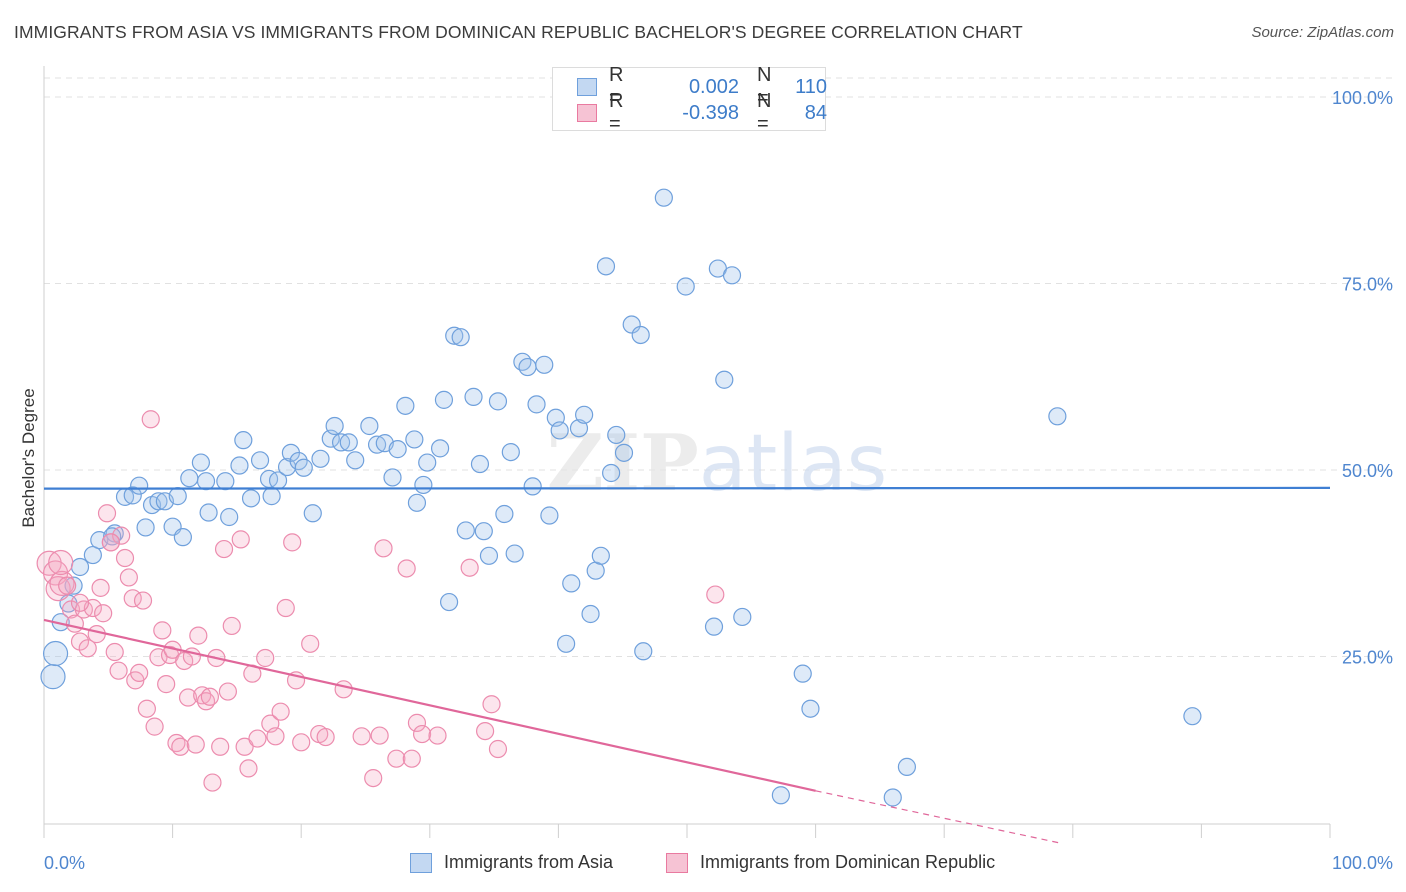  What do you see at coordinates (938, 817) in the screenshot?
I see `dominican-trend-extension` at bounding box center [938, 817].